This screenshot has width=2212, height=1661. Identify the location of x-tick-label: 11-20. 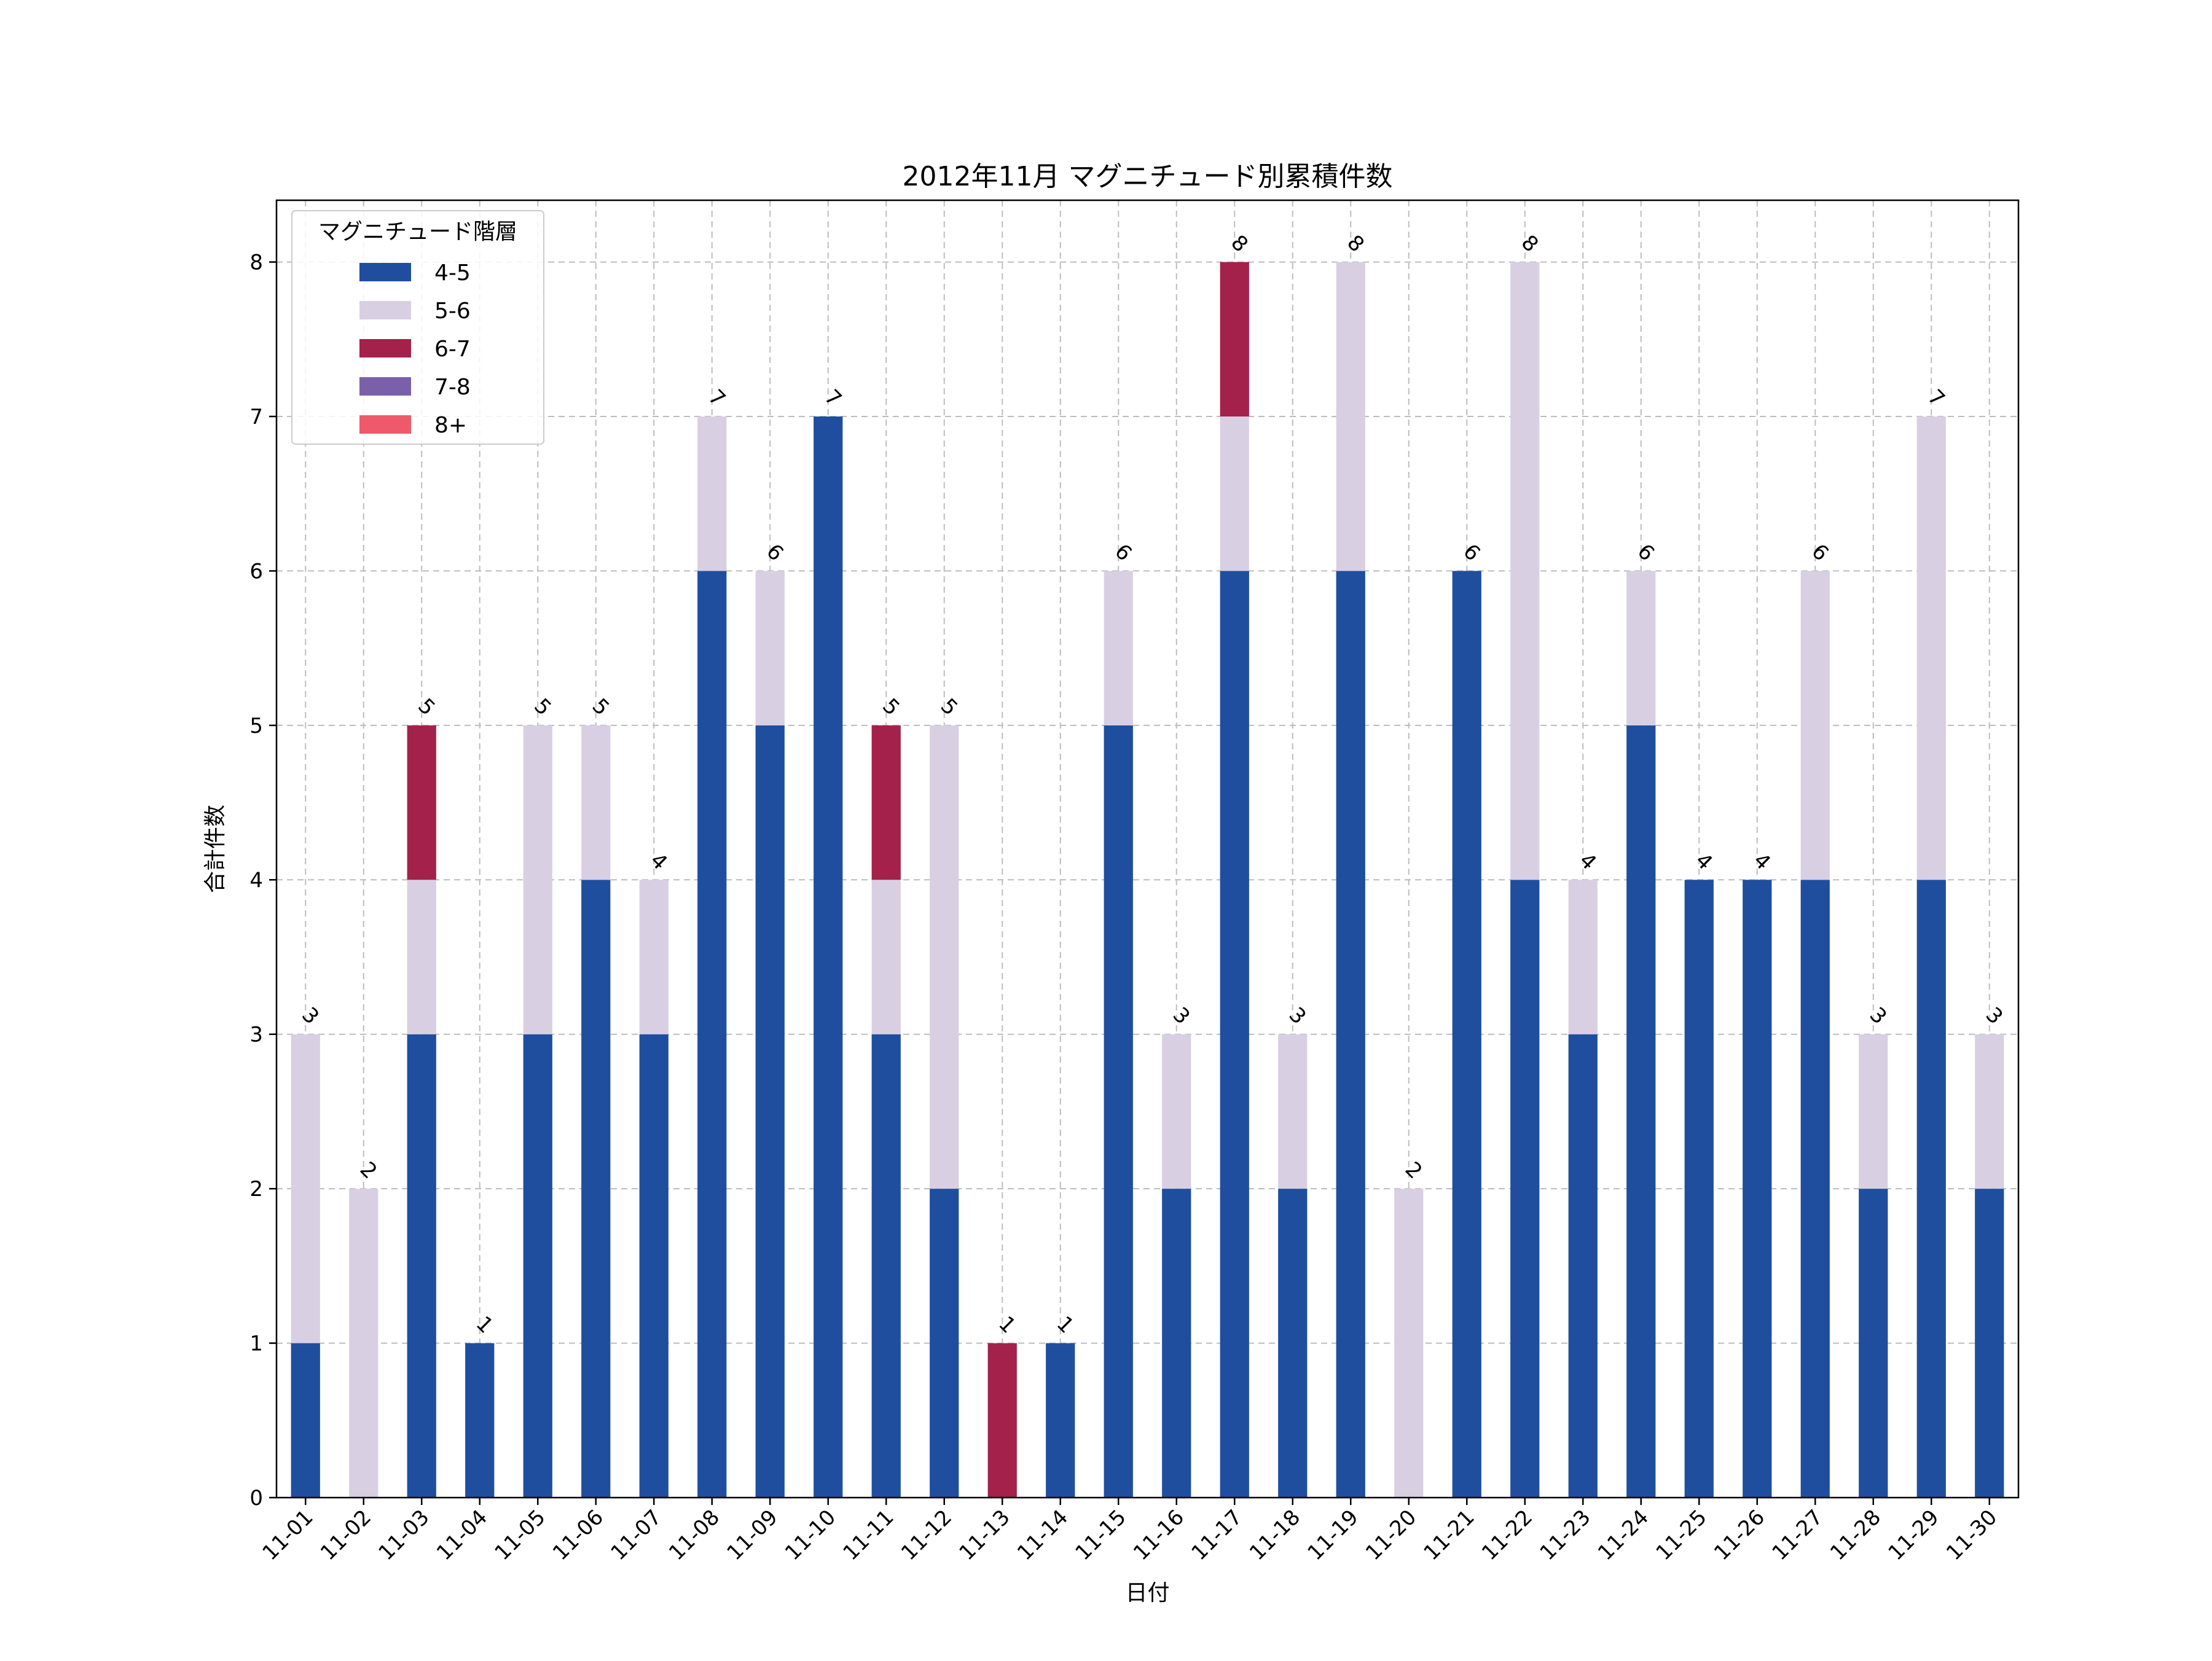
(1391, 1535).